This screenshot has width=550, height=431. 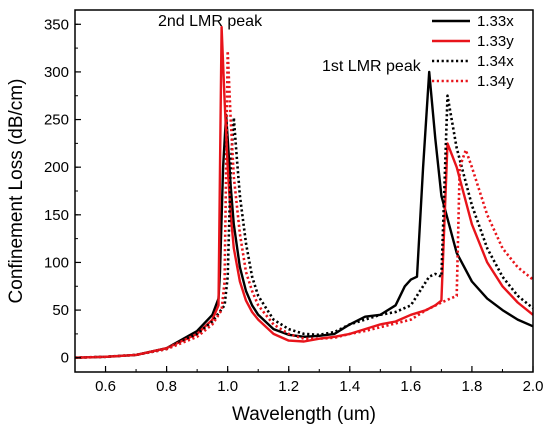 I want to click on x-tick-label: 1.6, so click(x=410, y=386).